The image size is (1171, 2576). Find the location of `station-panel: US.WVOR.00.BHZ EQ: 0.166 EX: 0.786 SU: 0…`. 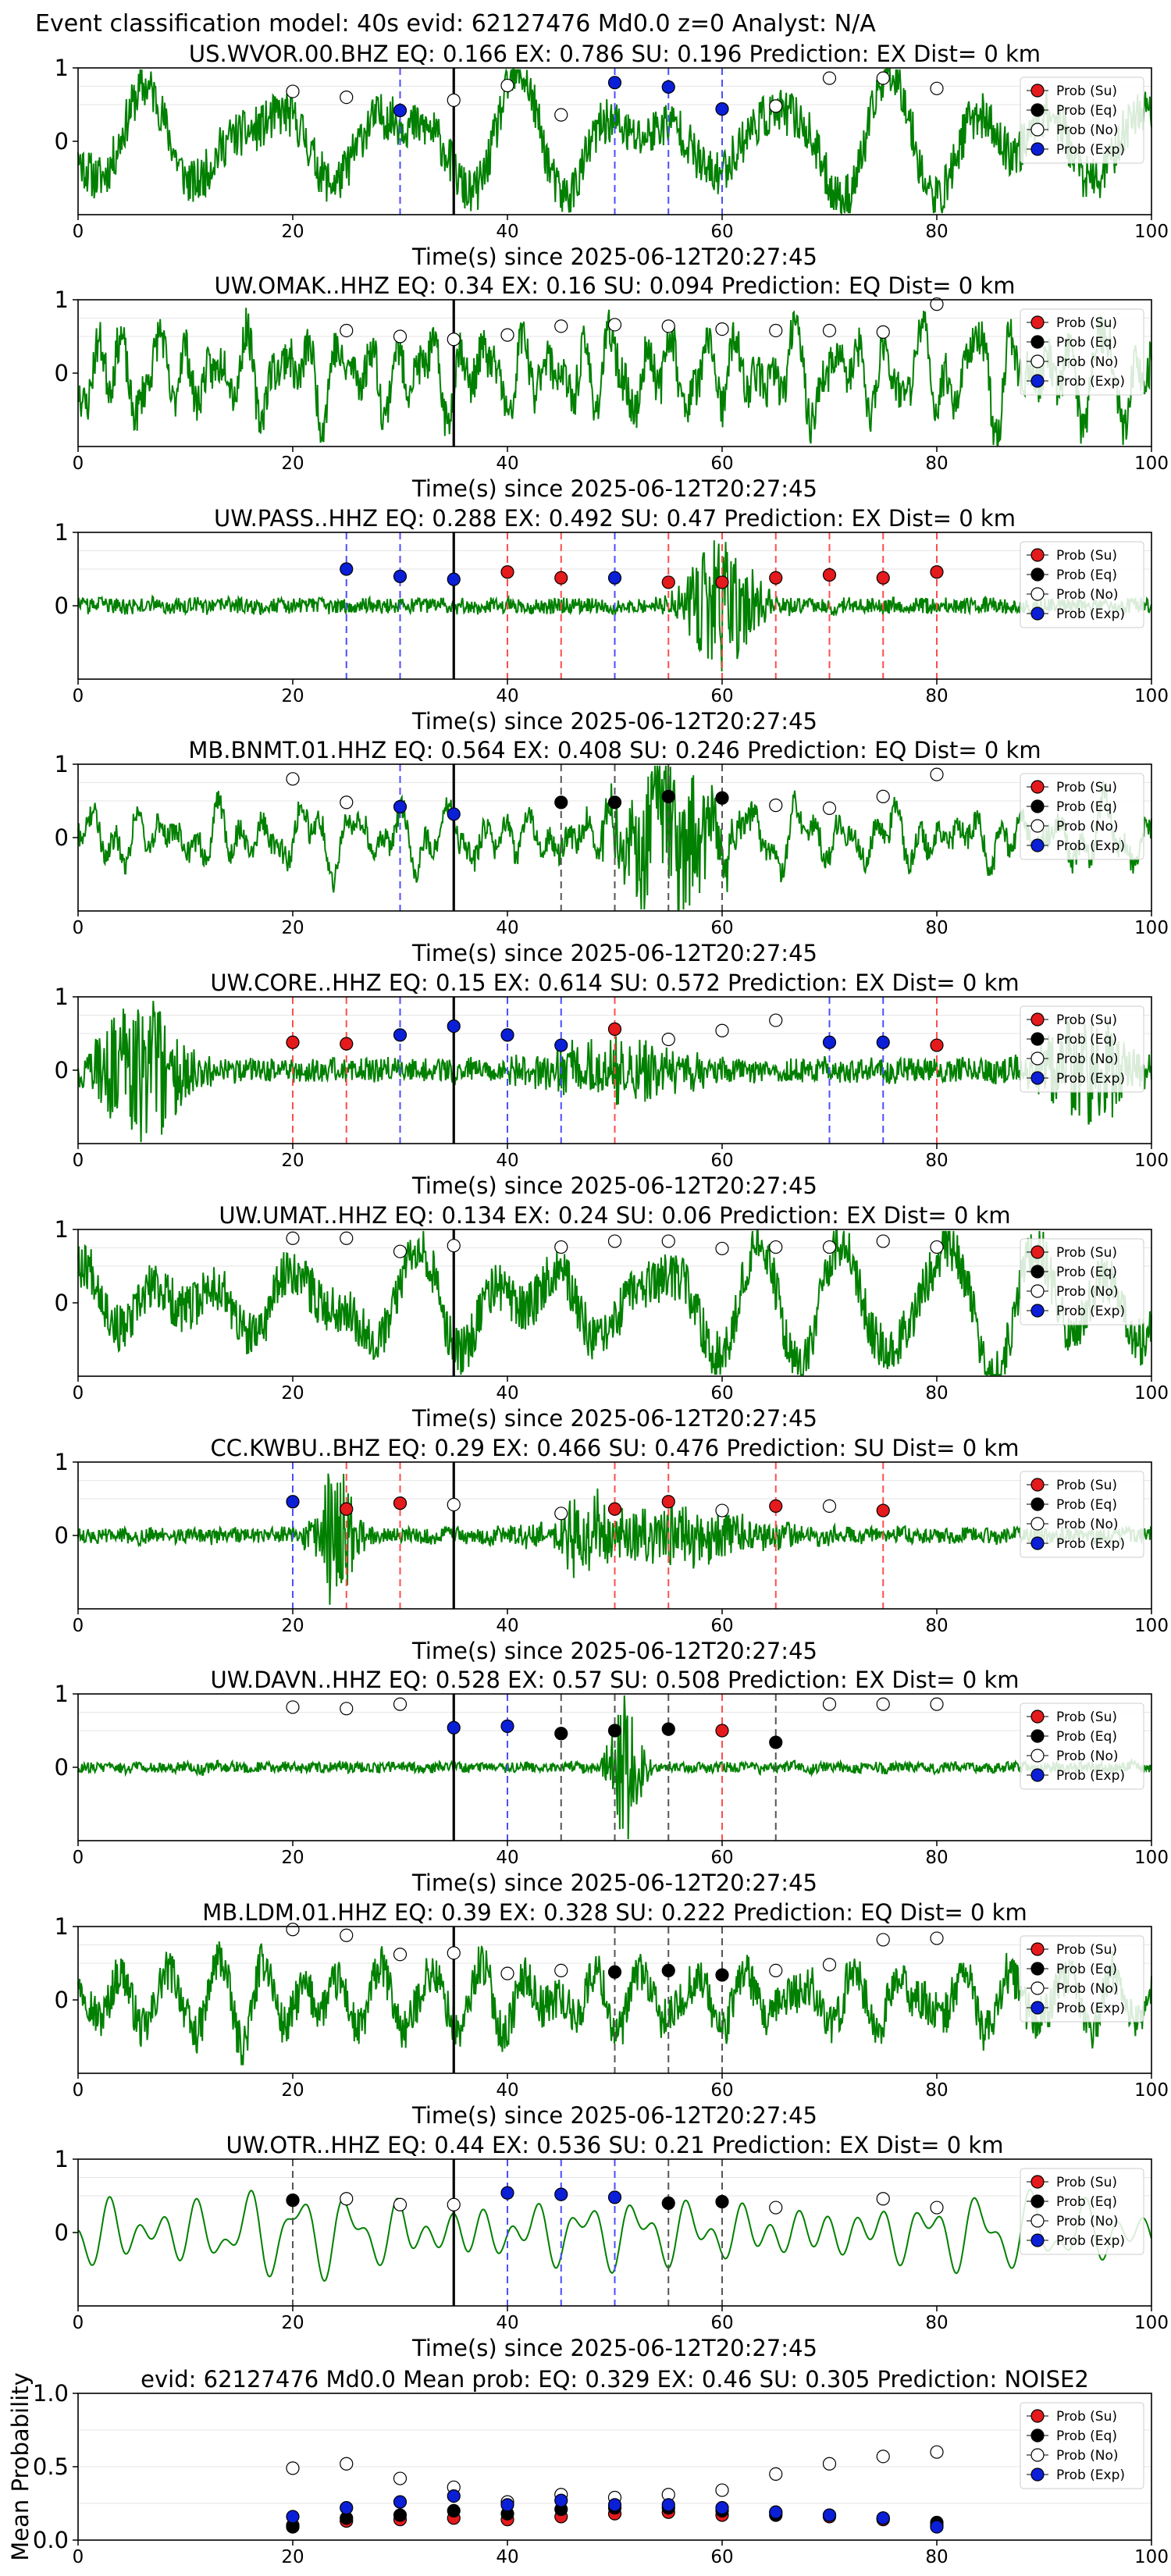

station-panel: US.WVOR.00.BHZ EQ: 0.166 EX: 0.786 SU: 0… is located at coordinates (612, 155).